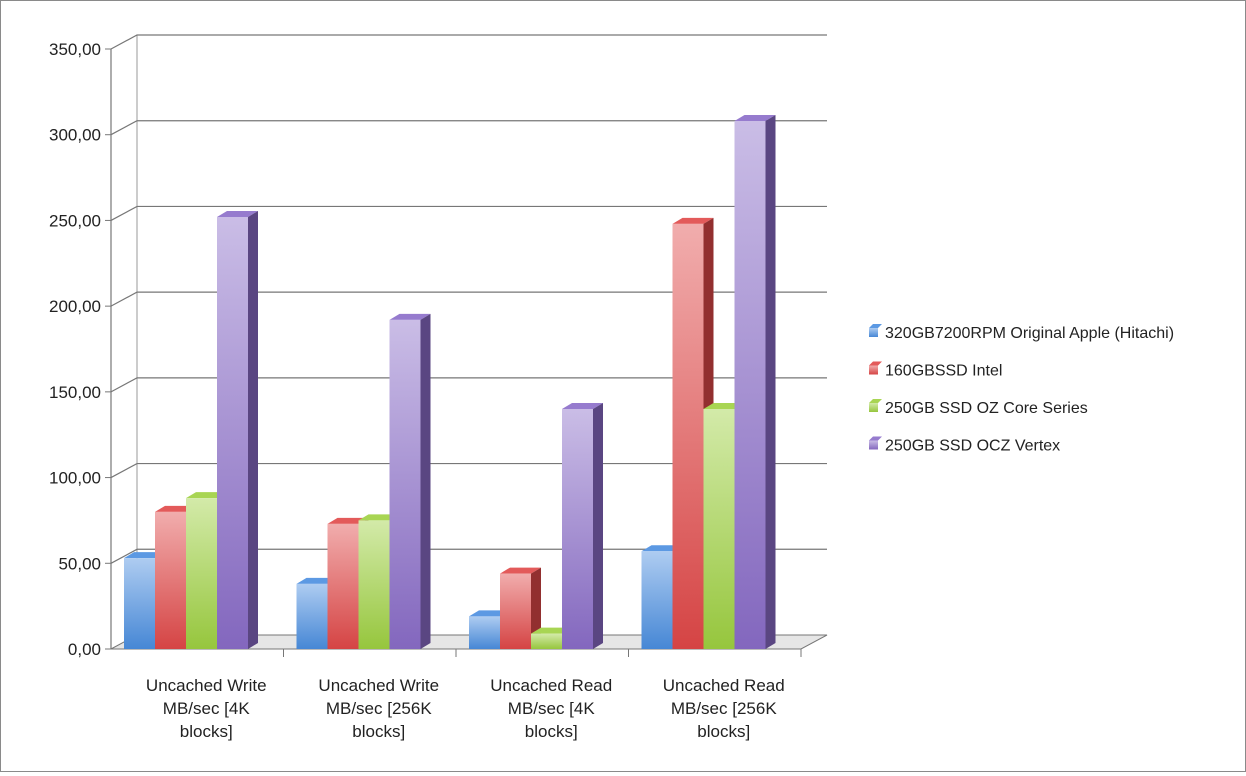  I want to click on y-tick-label: 250,00, so click(75, 220).